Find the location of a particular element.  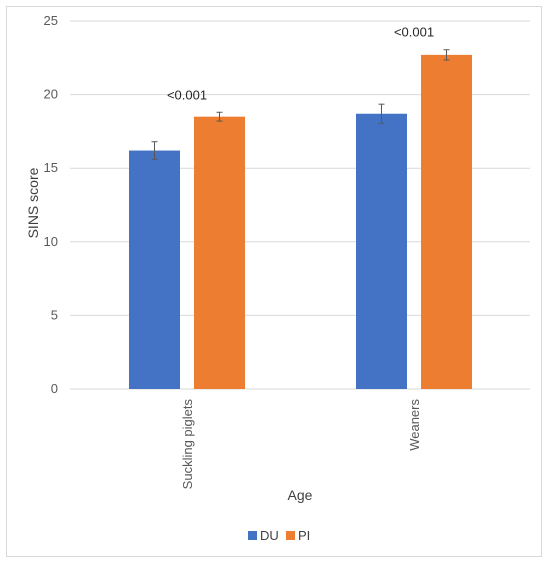

y-tick-label: 10 is located at coordinates (51, 241).